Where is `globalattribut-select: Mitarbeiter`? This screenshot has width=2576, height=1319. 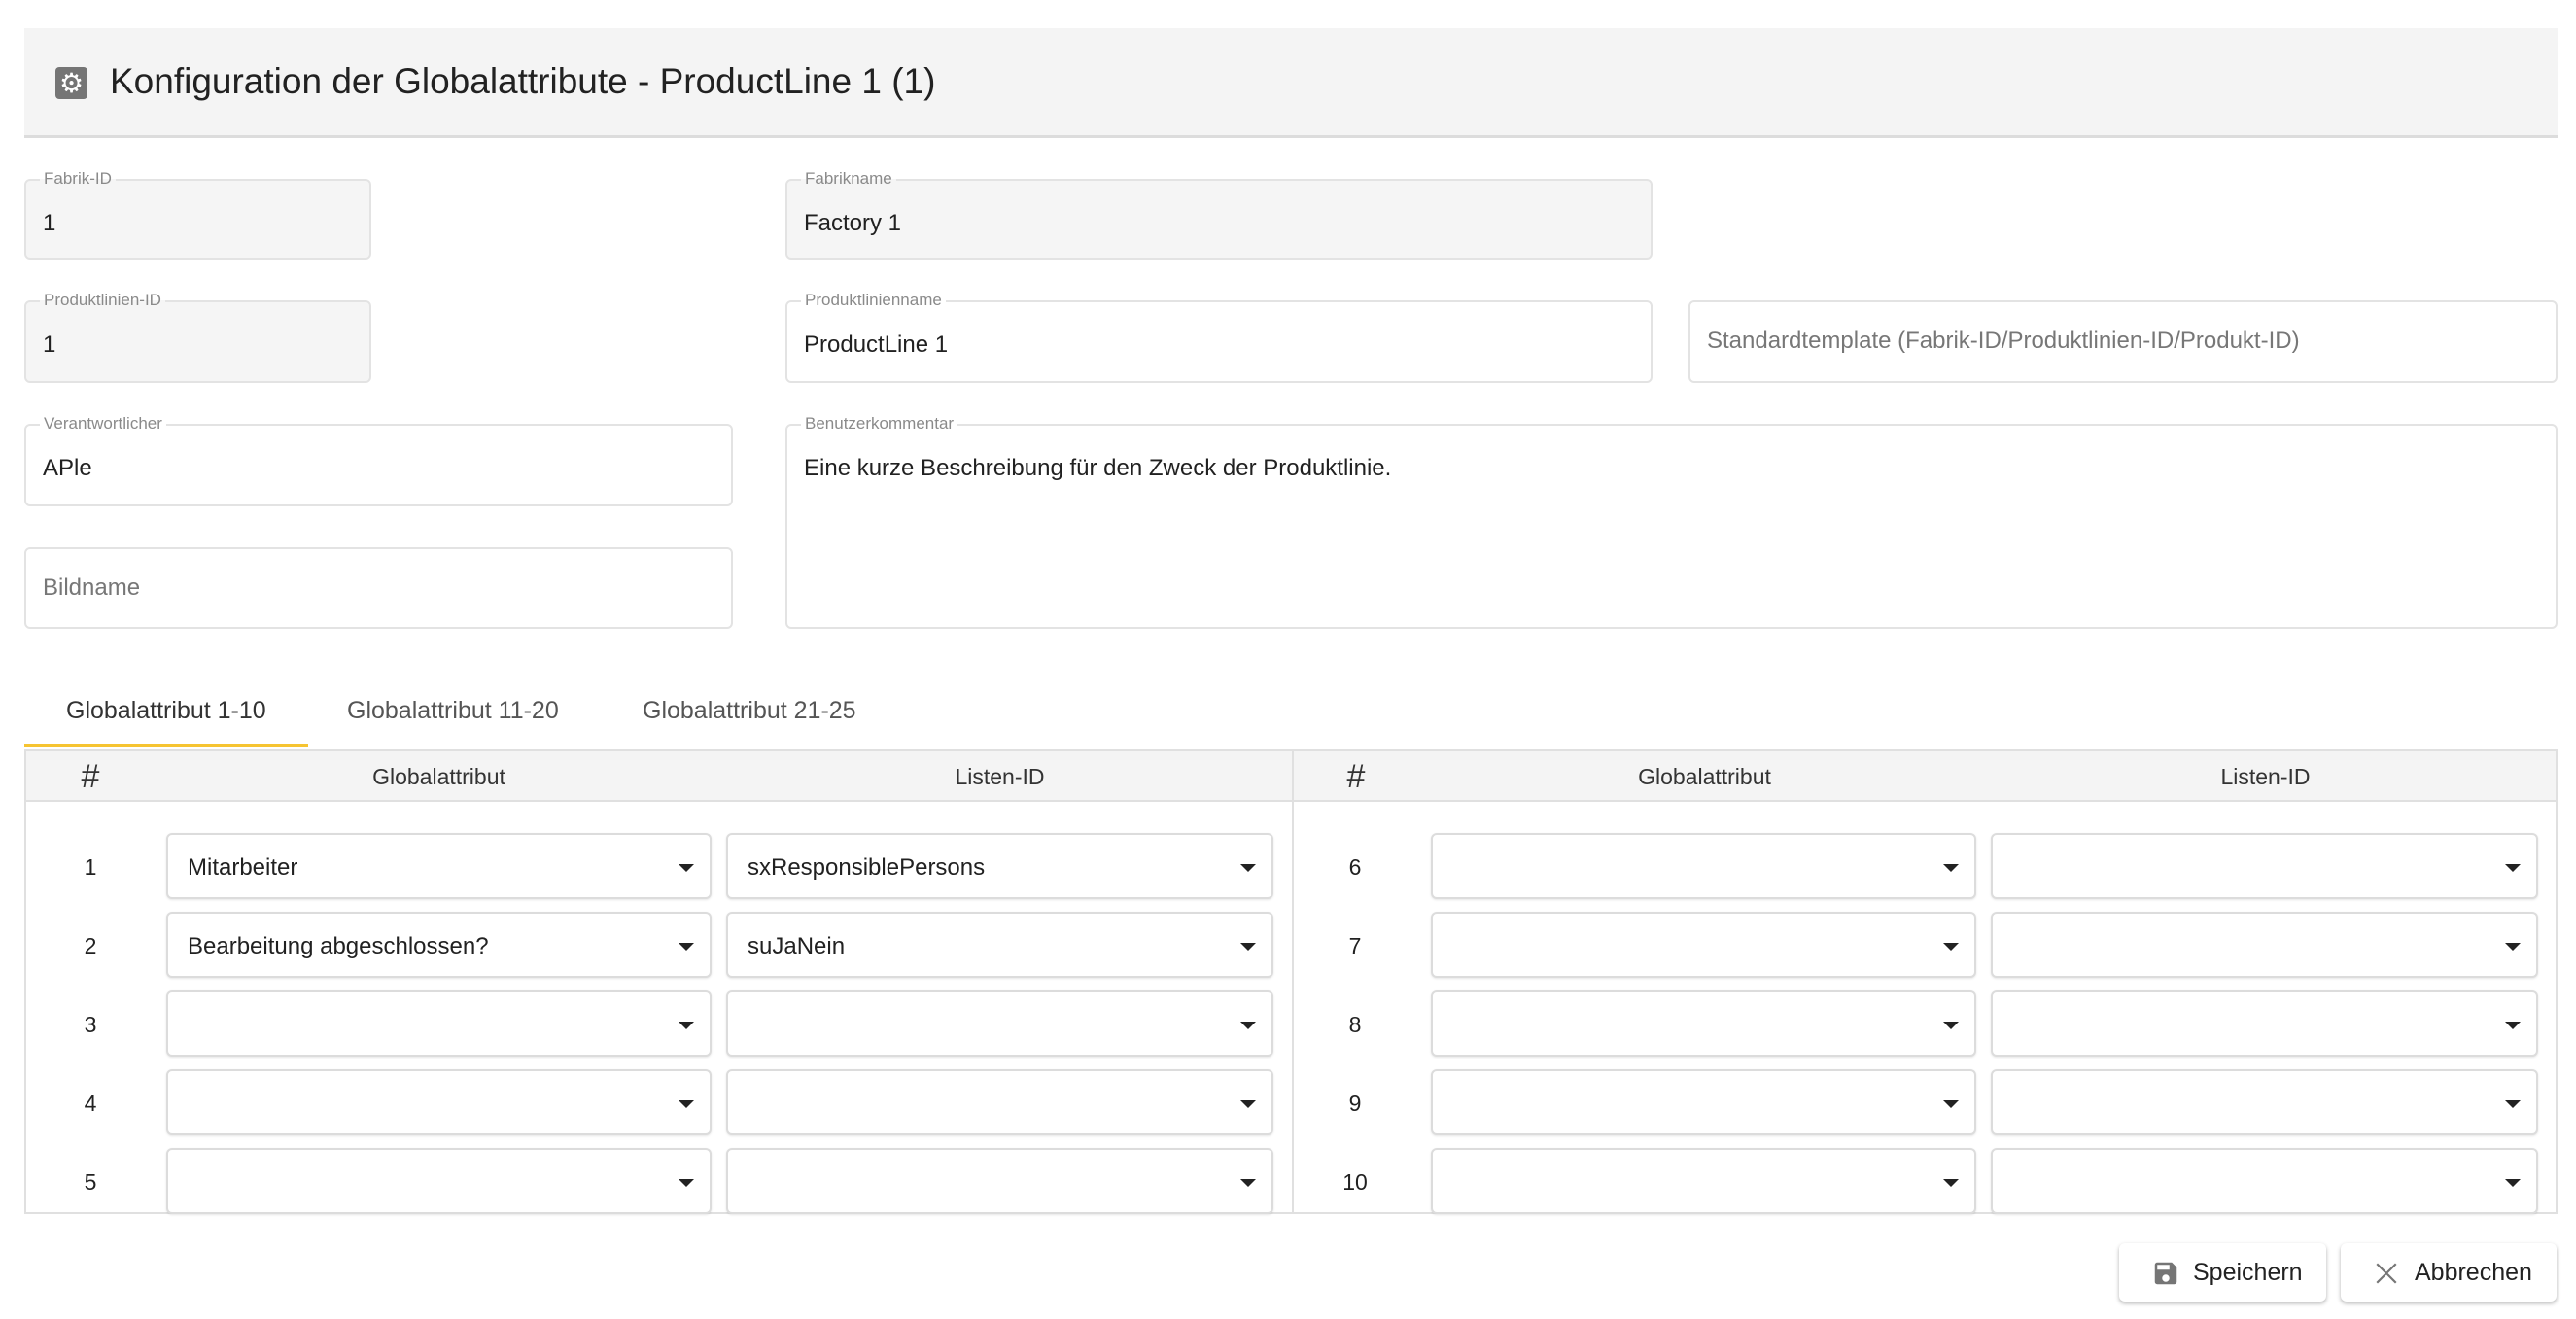 globalattribut-select: Mitarbeiter is located at coordinates (439, 866).